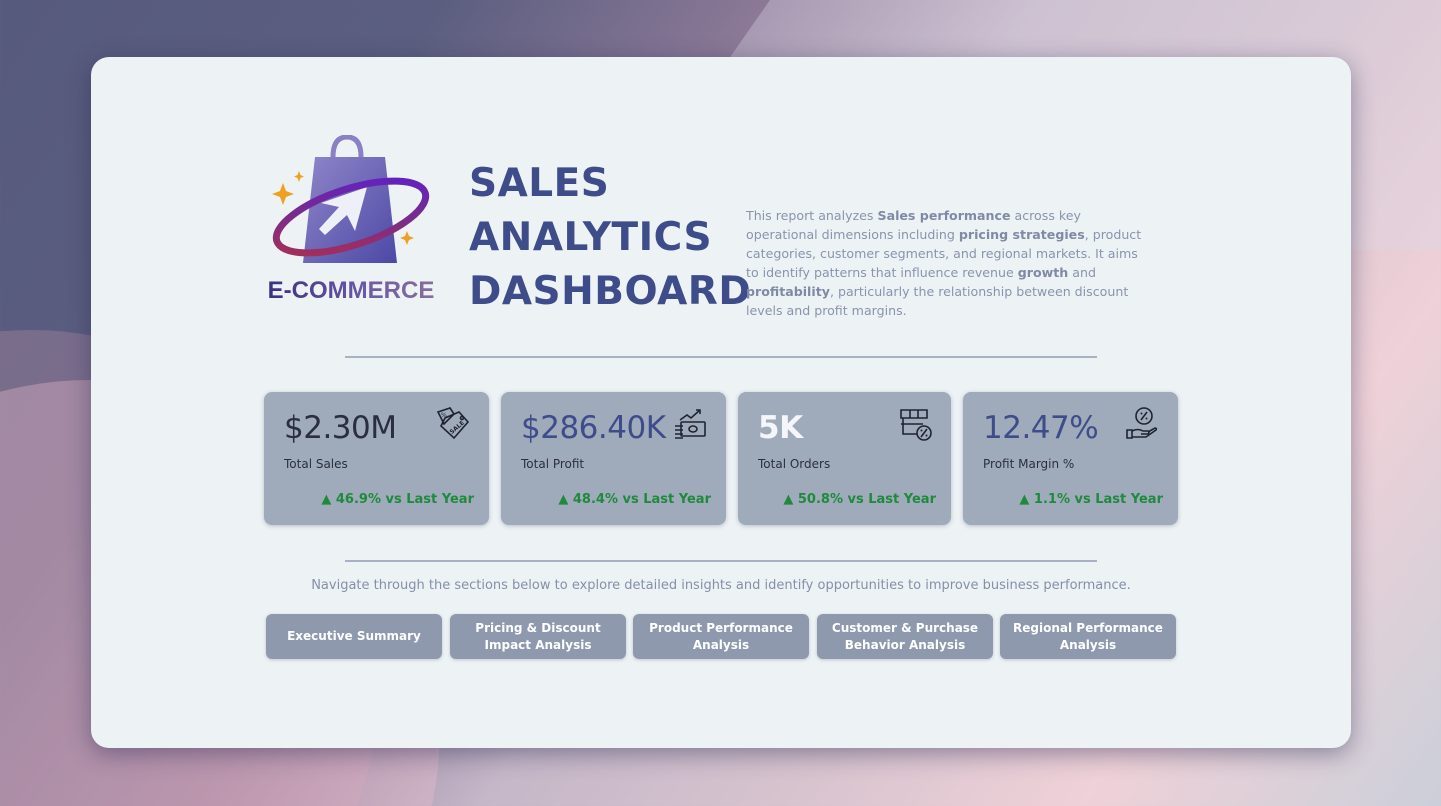 The height and width of the screenshot is (806, 1441). Describe the element at coordinates (397, 499) in the screenshot. I see `kpi-trend: ▲ 46.9% vs Last Year` at that location.